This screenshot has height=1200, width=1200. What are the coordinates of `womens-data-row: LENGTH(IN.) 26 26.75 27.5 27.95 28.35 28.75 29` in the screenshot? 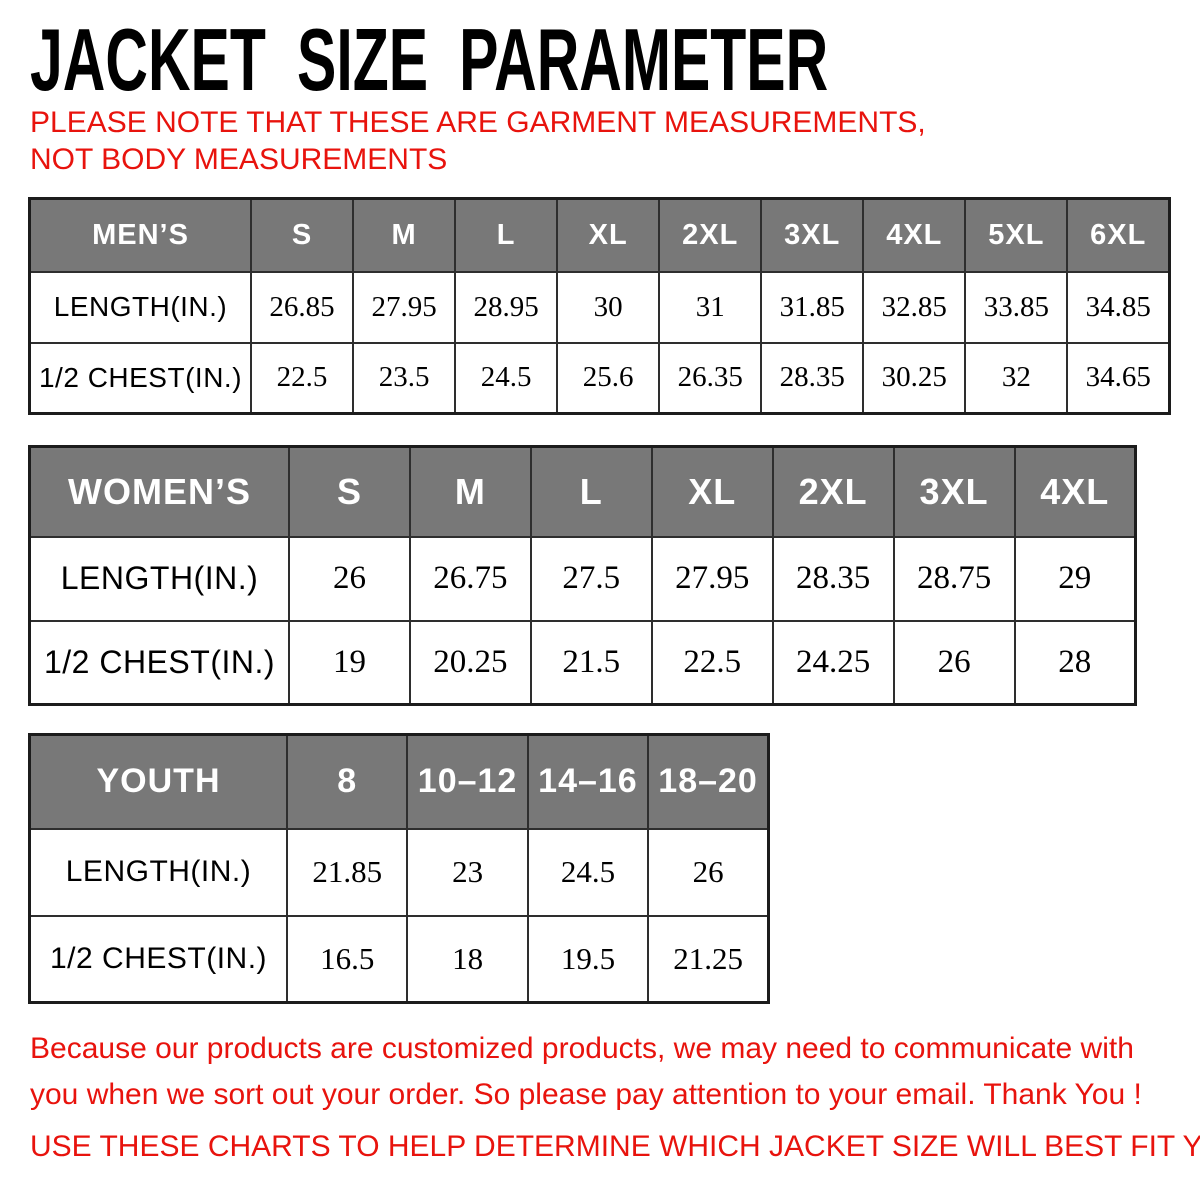 It's located at (582, 578).